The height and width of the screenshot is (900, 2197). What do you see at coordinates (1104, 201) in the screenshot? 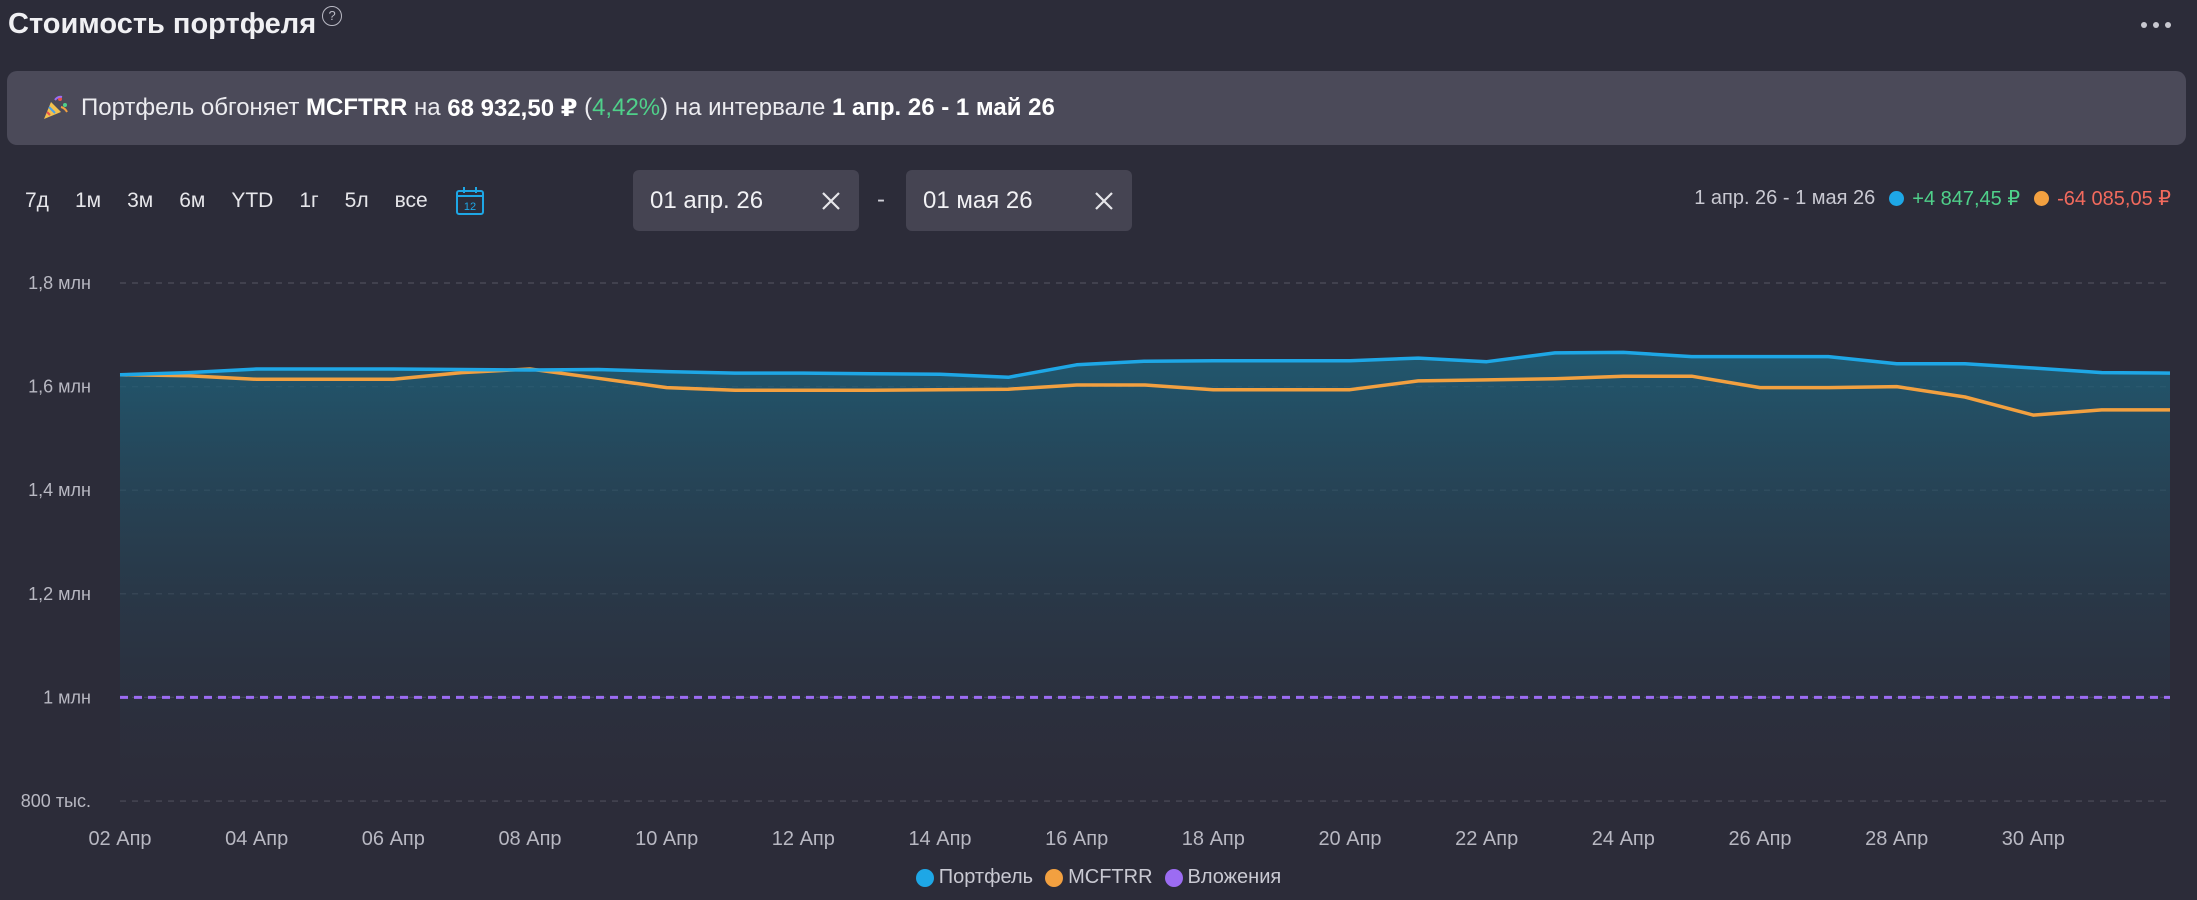
I see `clear-date-to-icon` at bounding box center [1104, 201].